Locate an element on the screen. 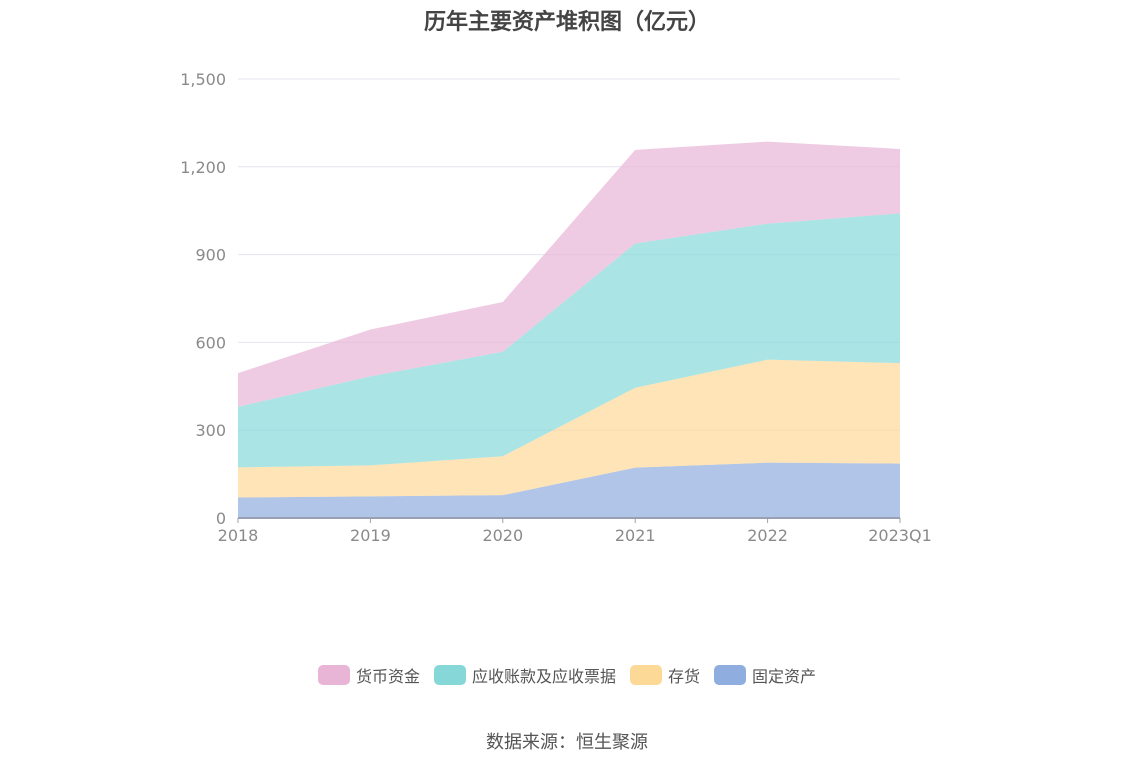 The width and height of the screenshot is (1134, 766). x-tick-label: 2021 is located at coordinates (635, 535).